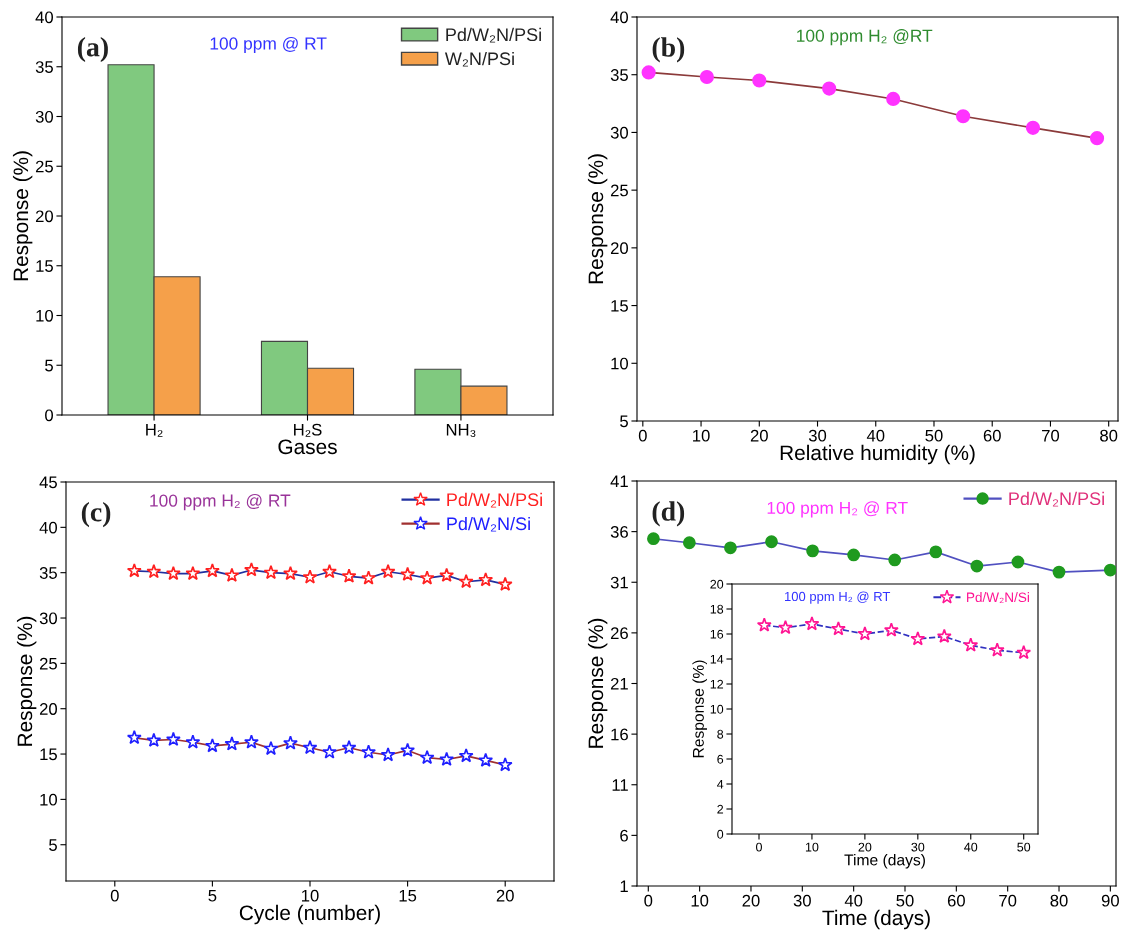  Describe the element at coordinates (408, 895) in the screenshot. I see `x-tick-label: 15` at that location.